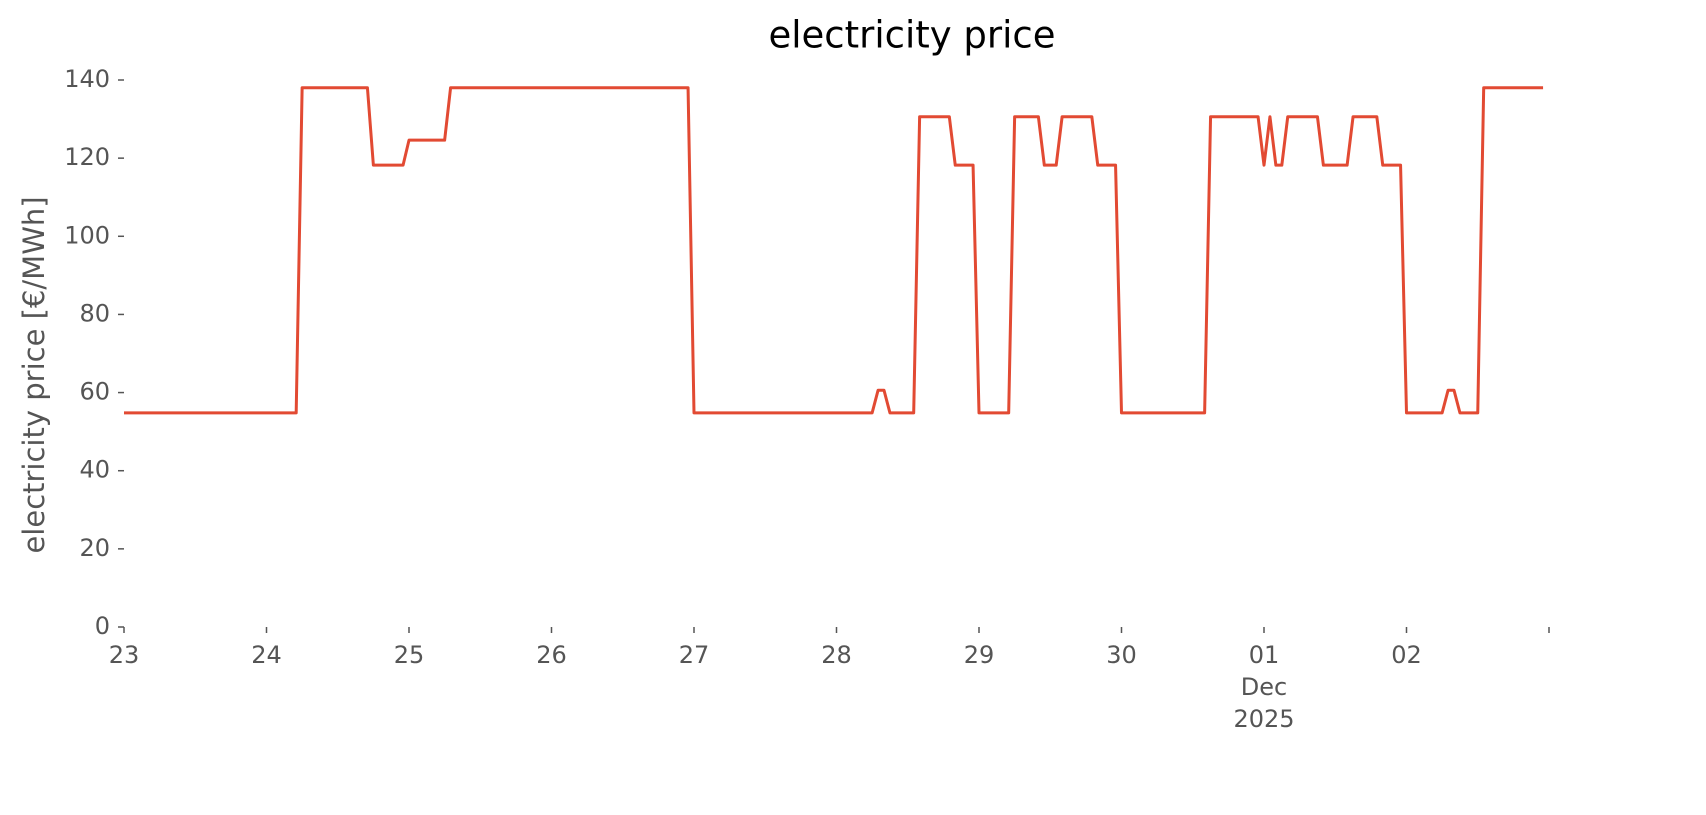 The height and width of the screenshot is (815, 1706). Describe the element at coordinates (94, 548) in the screenshot. I see `y-tick-label: 20` at that location.